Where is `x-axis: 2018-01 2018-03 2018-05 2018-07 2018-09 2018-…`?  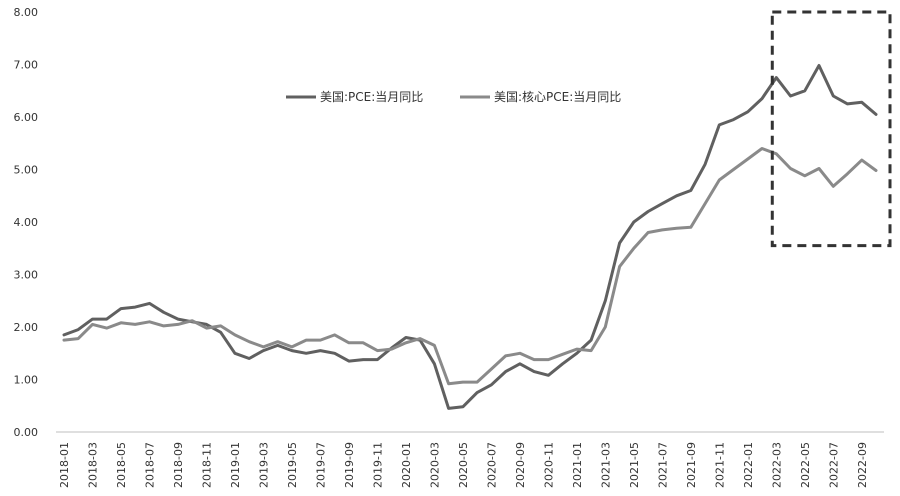 x-axis: 2018-01 2018-03 2018-05 2018-07 2018-09 2018-… is located at coordinates (470, 459).